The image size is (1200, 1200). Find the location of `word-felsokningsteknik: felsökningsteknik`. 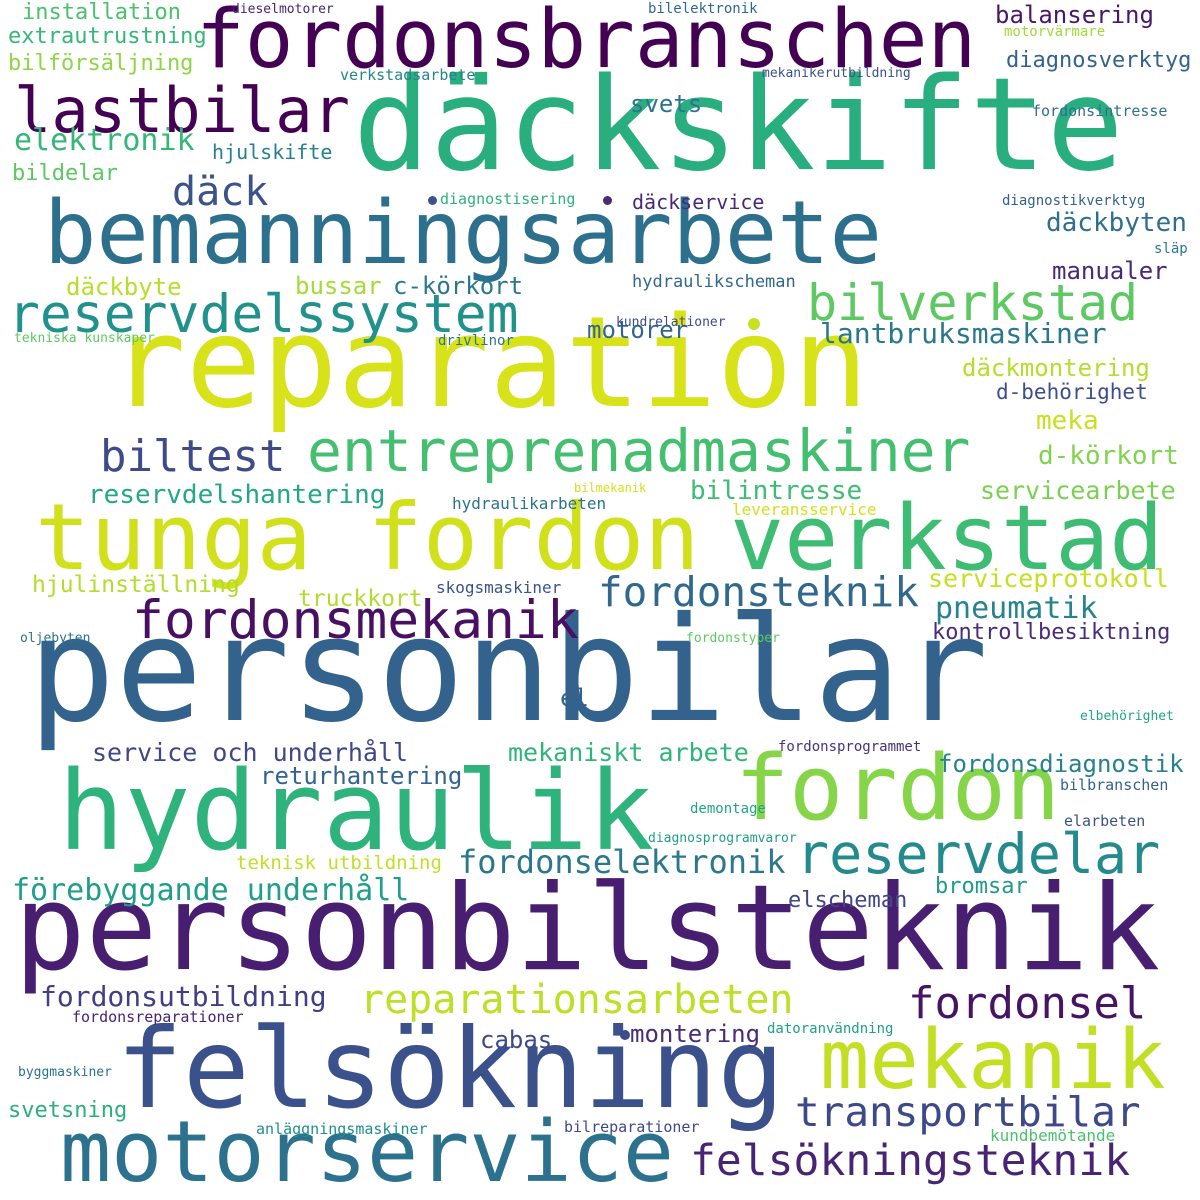

word-felsokningsteknik: felsökningsteknik is located at coordinates (910, 1161).